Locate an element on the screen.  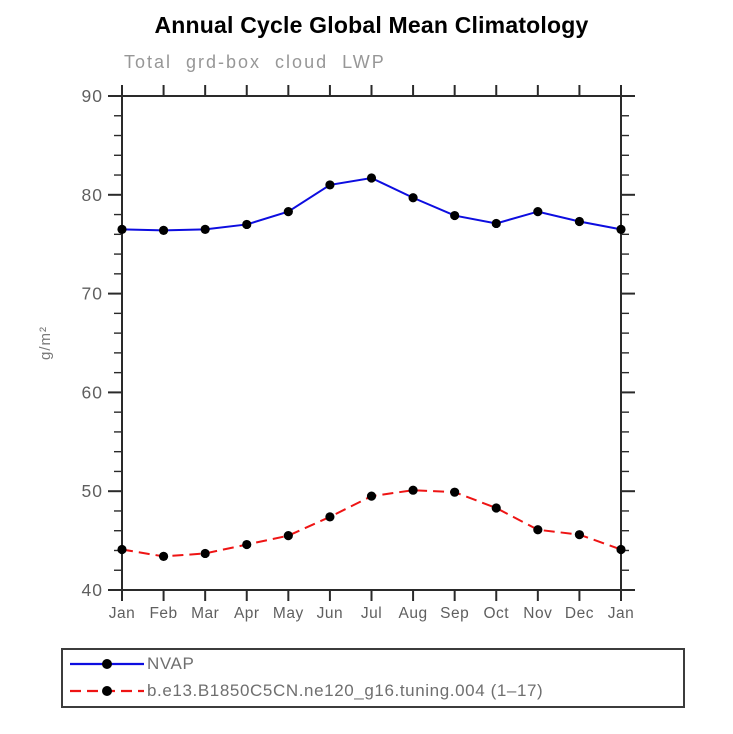
y-tick-label: 60 is located at coordinates (92, 392).